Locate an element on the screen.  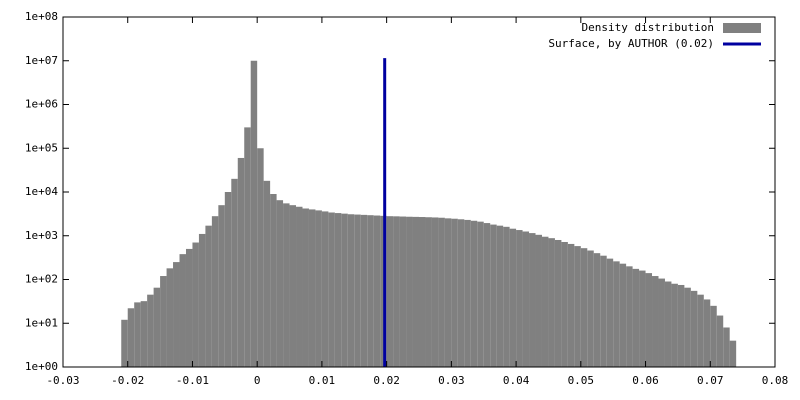
x-tick-label: 0.08 is located at coordinates (775, 380).